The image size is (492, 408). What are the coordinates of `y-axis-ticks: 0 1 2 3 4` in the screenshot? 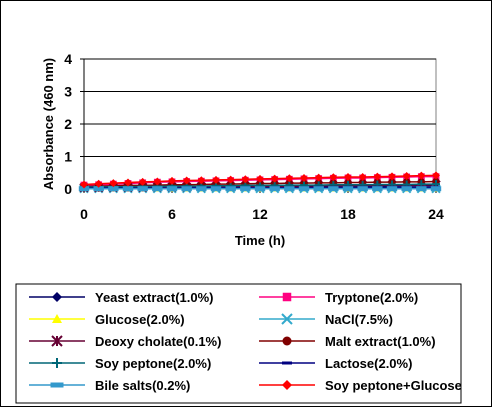 It's located at (74, 124).